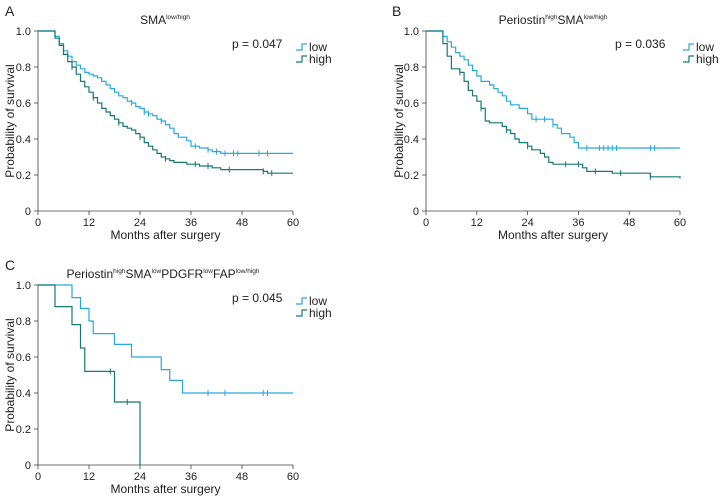 The image size is (720, 497). What do you see at coordinates (257, 298) in the screenshot?
I see `p-value-label: p = 0.045` at bounding box center [257, 298].